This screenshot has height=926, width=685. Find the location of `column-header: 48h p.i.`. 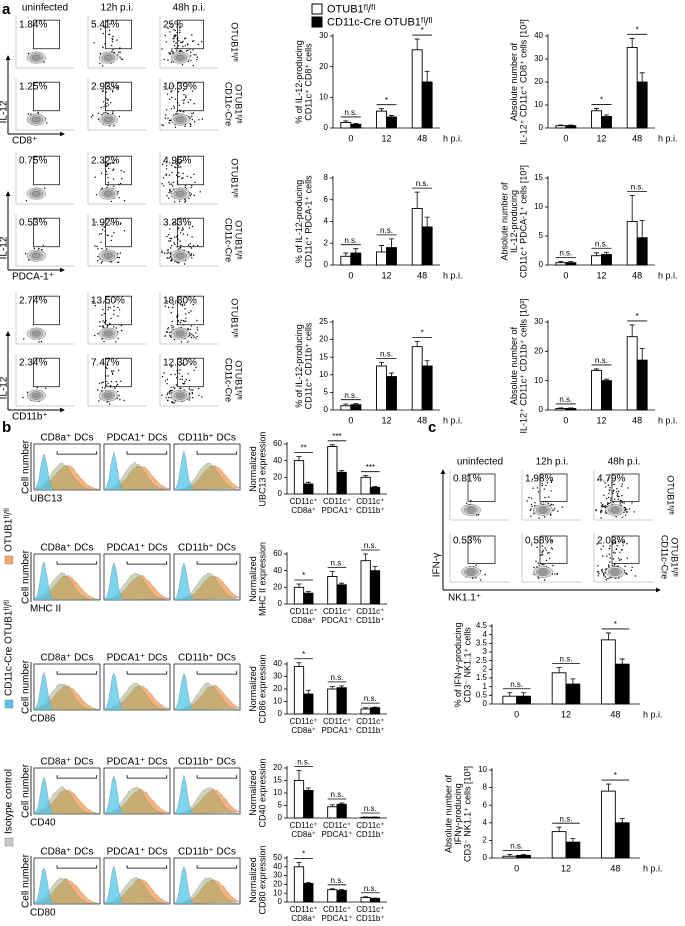

column-header: 48h p.i. is located at coordinates (189, 8).